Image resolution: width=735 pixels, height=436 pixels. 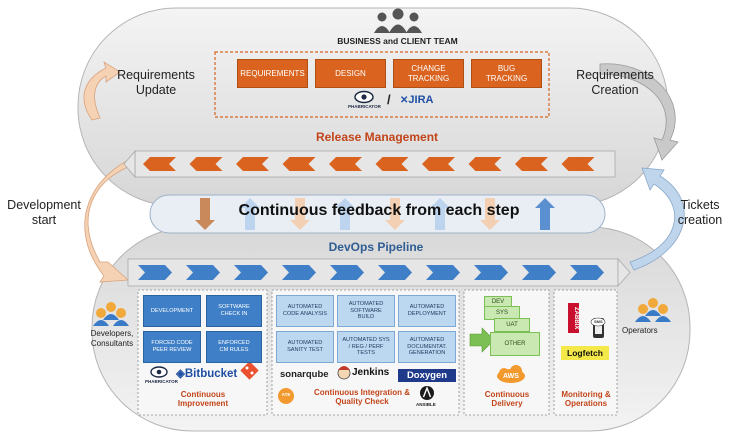 What do you see at coordinates (512, 325) in the screenshot?
I see `env-uat: UAT` at bounding box center [512, 325].